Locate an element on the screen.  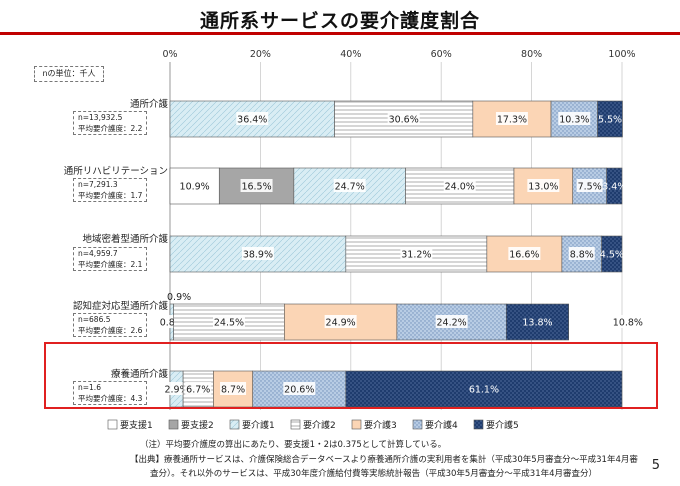
data-label: 16.6% is located at coordinates (524, 255).